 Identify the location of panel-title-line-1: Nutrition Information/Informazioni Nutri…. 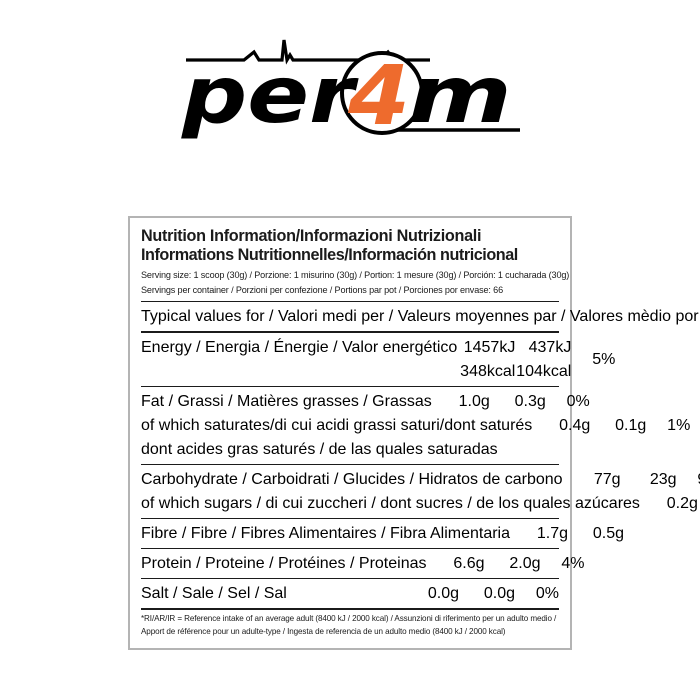
(311, 236).